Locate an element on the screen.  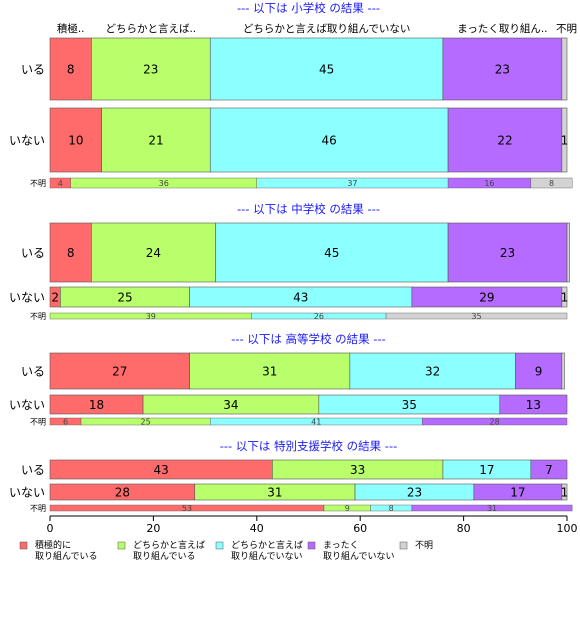
data-label: 37 is located at coordinates (352, 183).